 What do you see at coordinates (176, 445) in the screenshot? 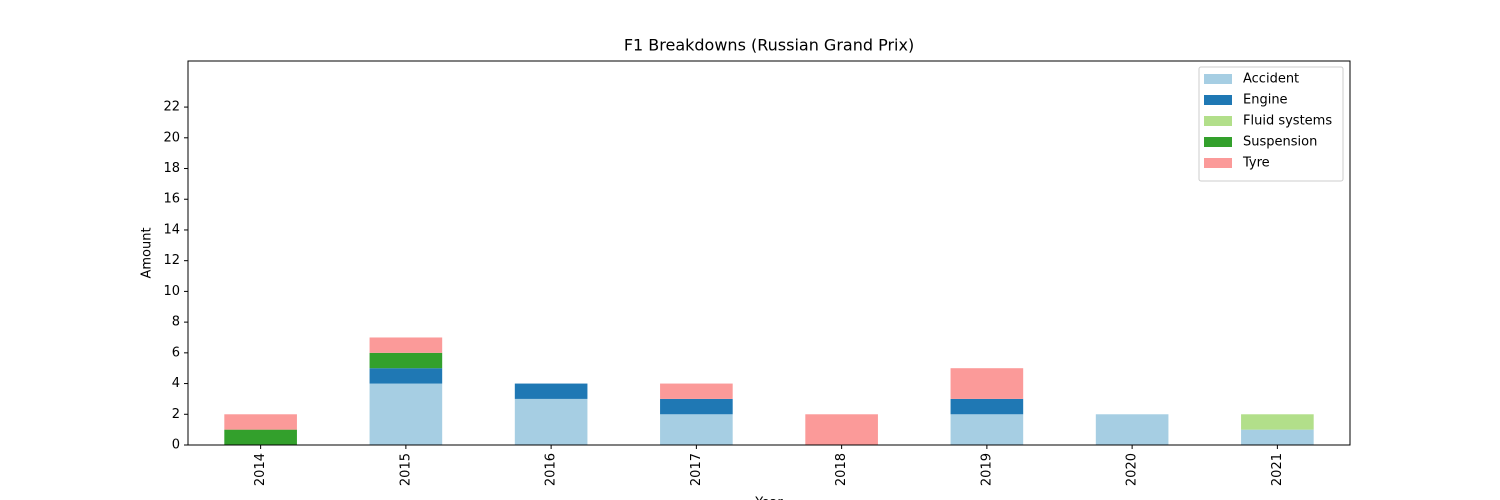
I see `y-tick-label: 0` at bounding box center [176, 445].